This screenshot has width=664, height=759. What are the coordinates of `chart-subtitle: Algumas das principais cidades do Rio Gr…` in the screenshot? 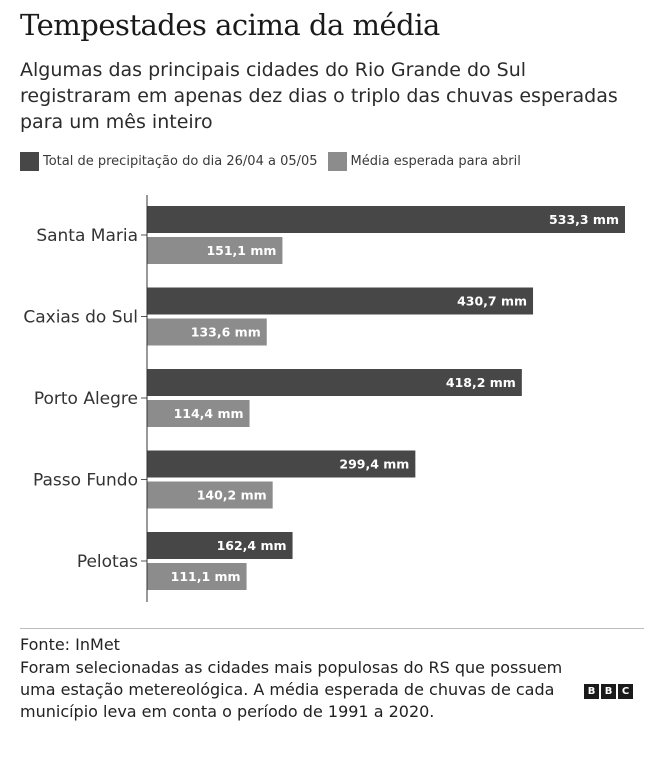 It's located at (319, 96).